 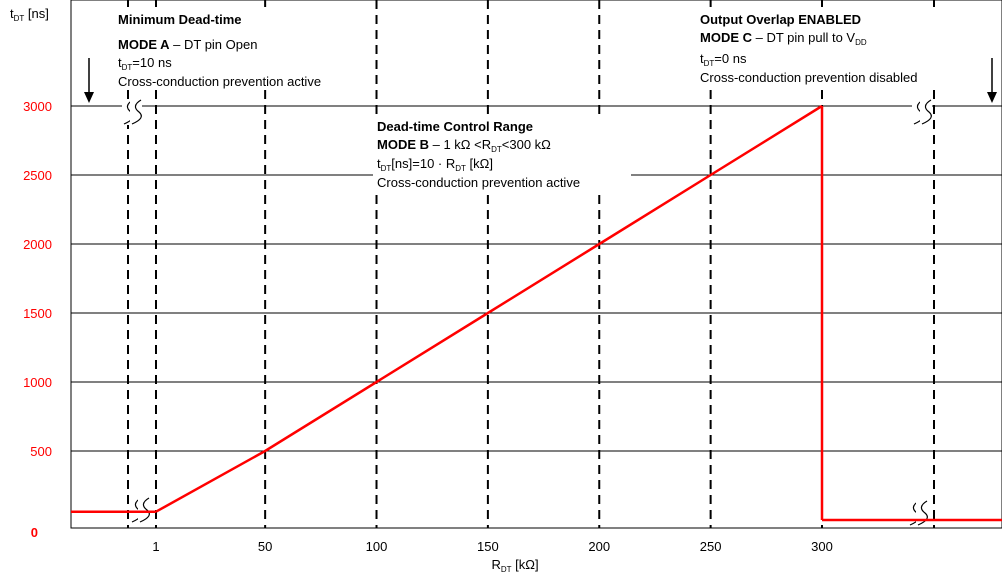 What do you see at coordinates (464, 145) in the screenshot?
I see `mode-b-range: MODE B – 1 kΩ <RDT<300 kΩ` at bounding box center [464, 145].